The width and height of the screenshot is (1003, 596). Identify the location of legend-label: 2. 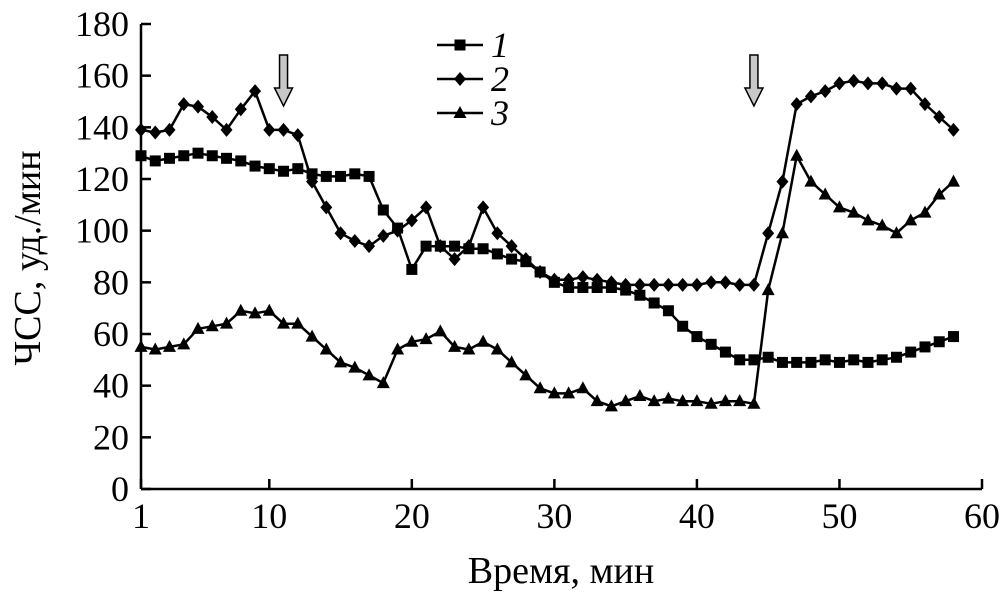
(500, 79).